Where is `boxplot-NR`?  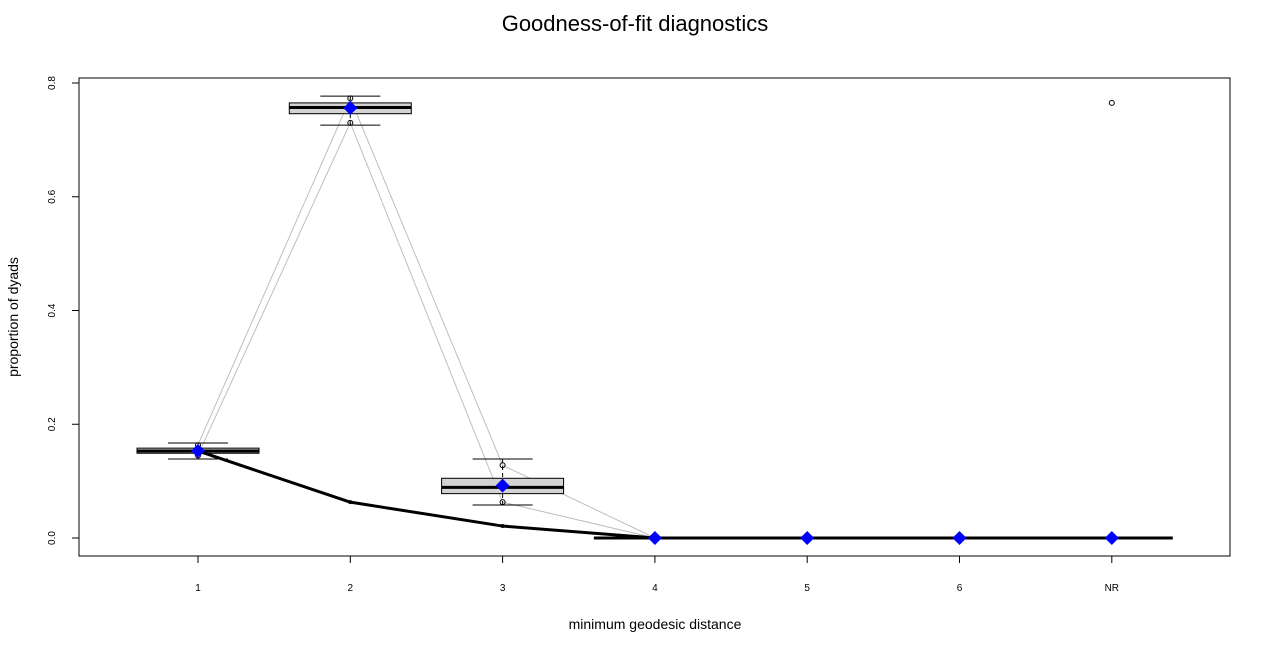
boxplot-NR is located at coordinates (1111, 319).